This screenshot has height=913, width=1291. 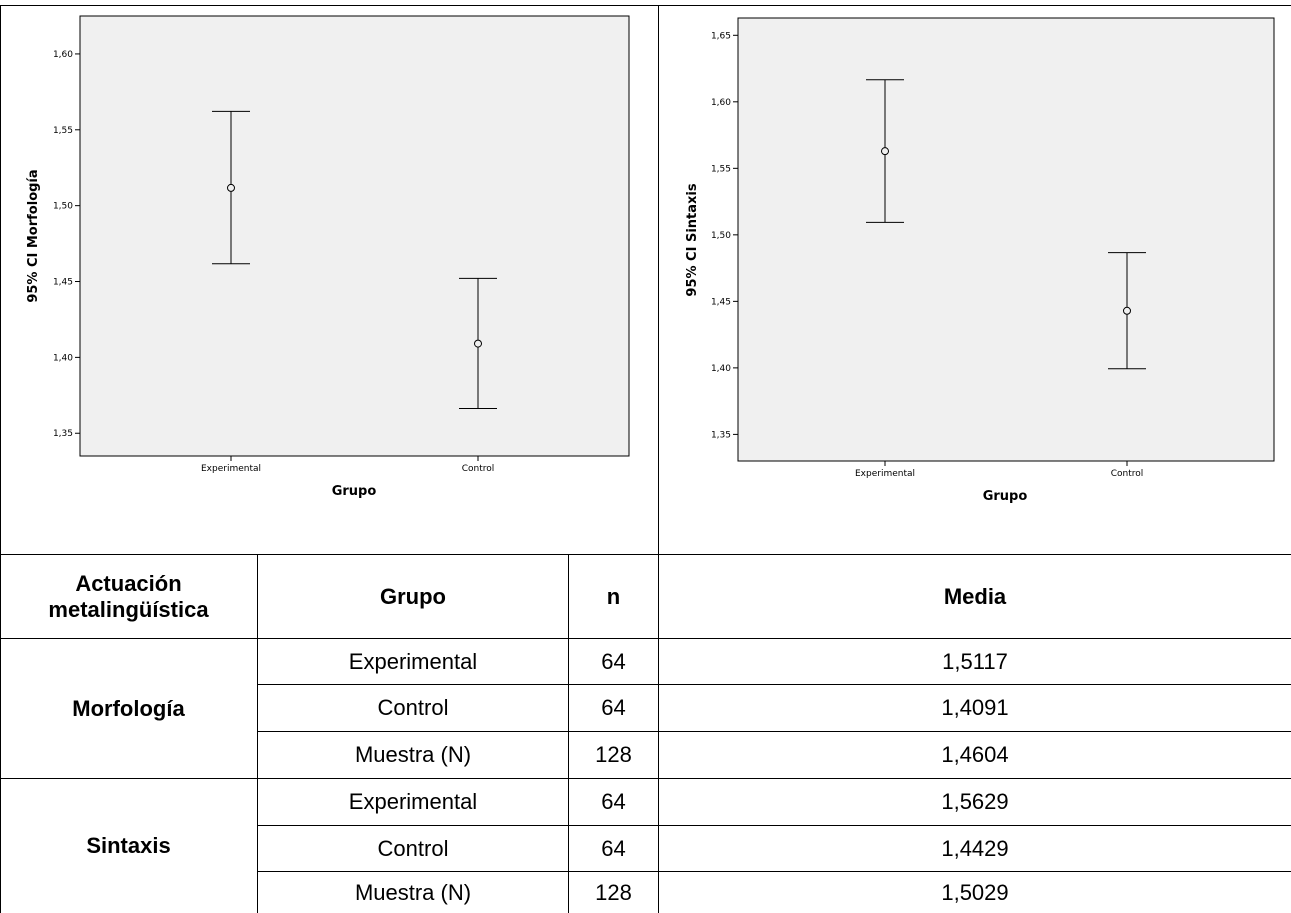 What do you see at coordinates (0, 459) in the screenshot?
I see `left-border` at bounding box center [0, 459].